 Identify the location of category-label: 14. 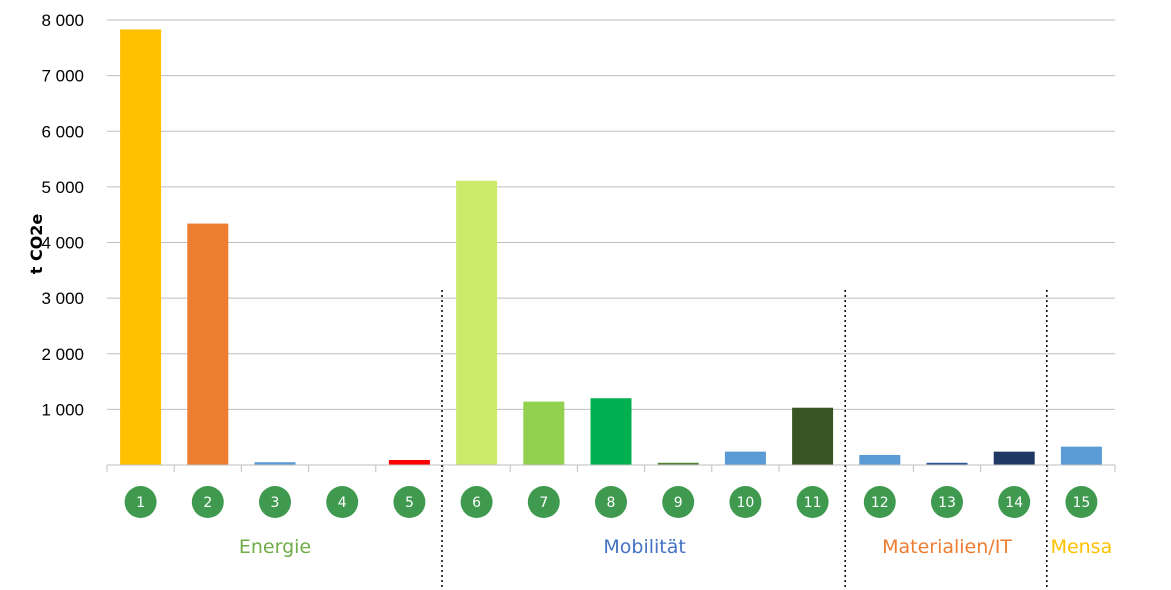
(1014, 503).